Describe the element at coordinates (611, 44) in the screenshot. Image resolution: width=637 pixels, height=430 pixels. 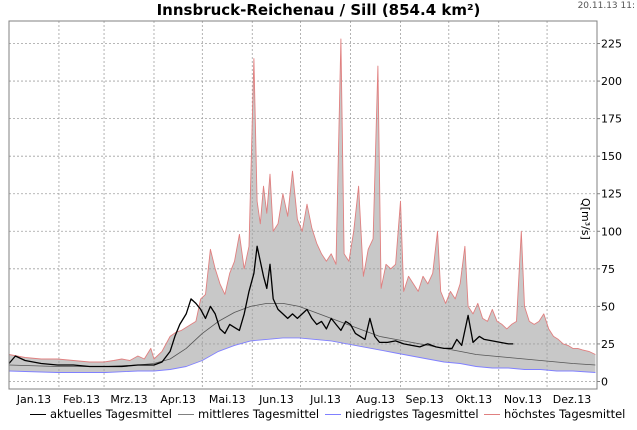
I see `y-tick-label-225: 225` at that location.